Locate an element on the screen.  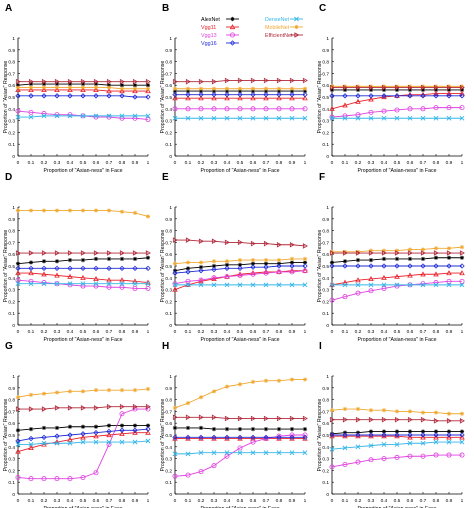
y-tick-label: 0 is located at coordinates (170, 495).